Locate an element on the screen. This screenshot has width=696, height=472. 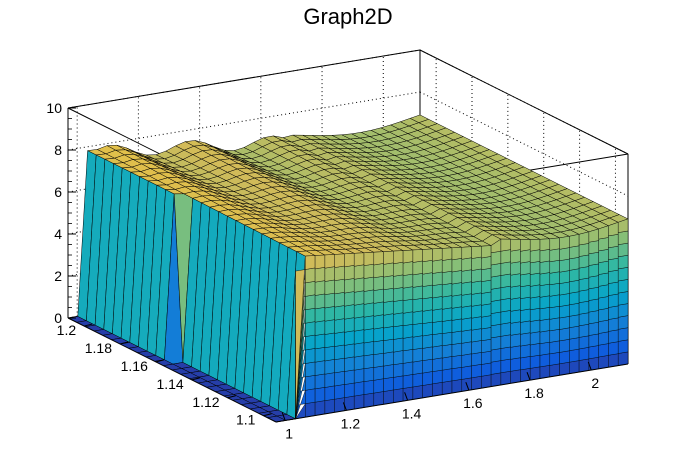
y-tick-label: 1.18 is located at coordinates (98, 348).